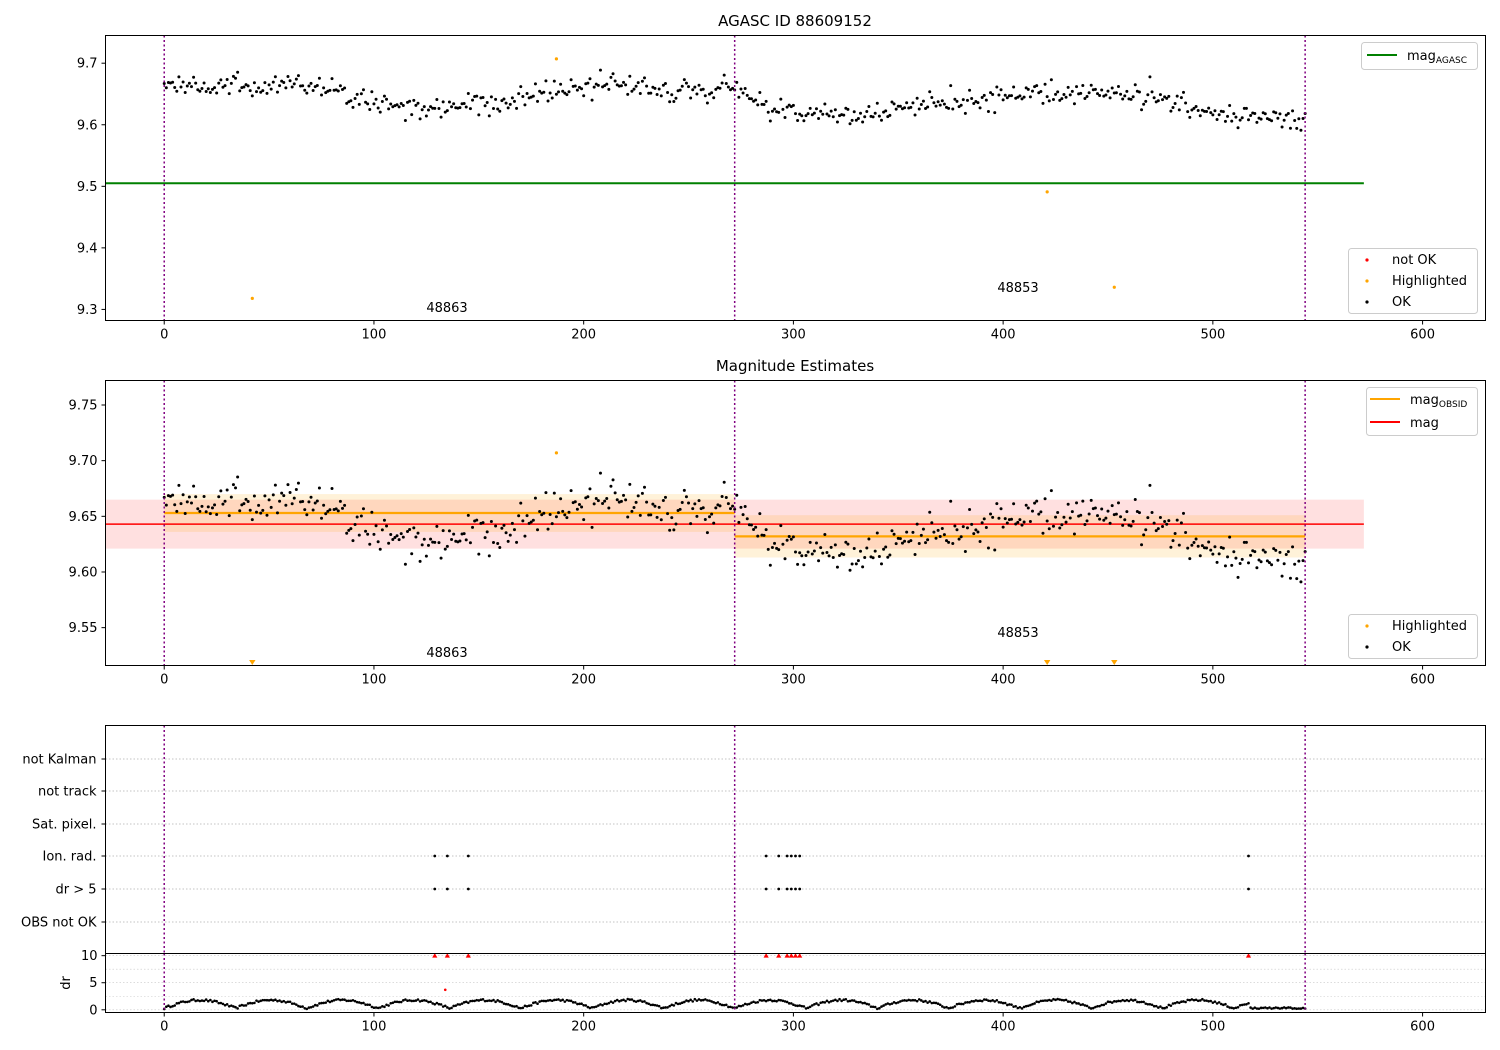 The image size is (1500, 1050). Describe the element at coordinates (374, 680) in the screenshot. I see `p2-xtick-label-100: 100` at that location.